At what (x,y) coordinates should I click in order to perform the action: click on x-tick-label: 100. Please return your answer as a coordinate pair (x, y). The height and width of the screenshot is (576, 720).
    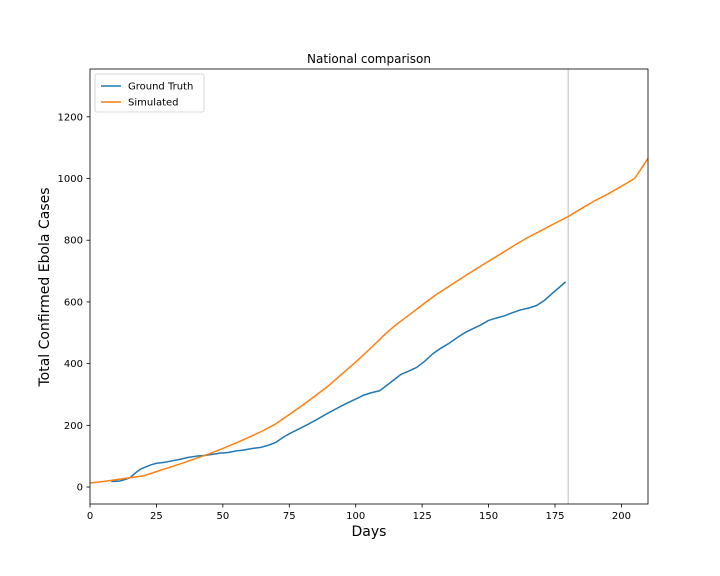
    Looking at the image, I should click on (355, 516).